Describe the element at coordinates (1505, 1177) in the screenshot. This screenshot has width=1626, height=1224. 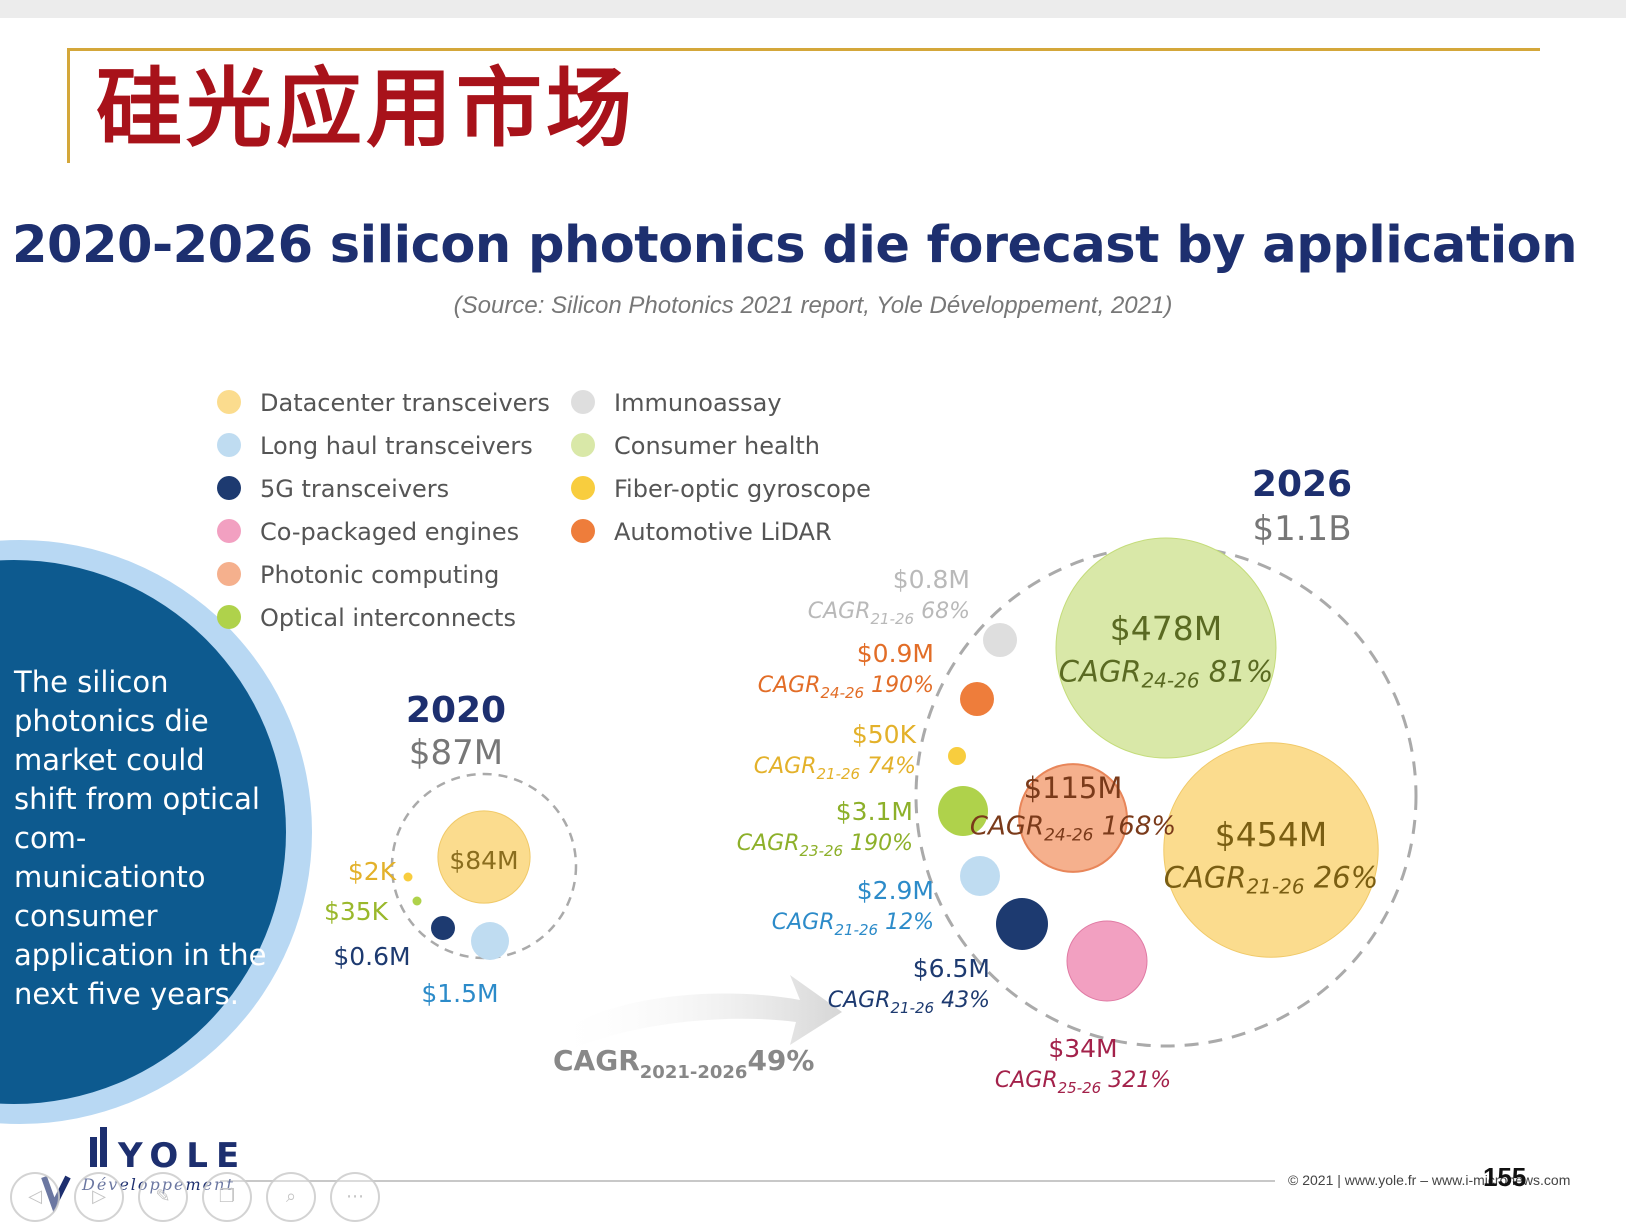
I see `page-number: 155` at that location.